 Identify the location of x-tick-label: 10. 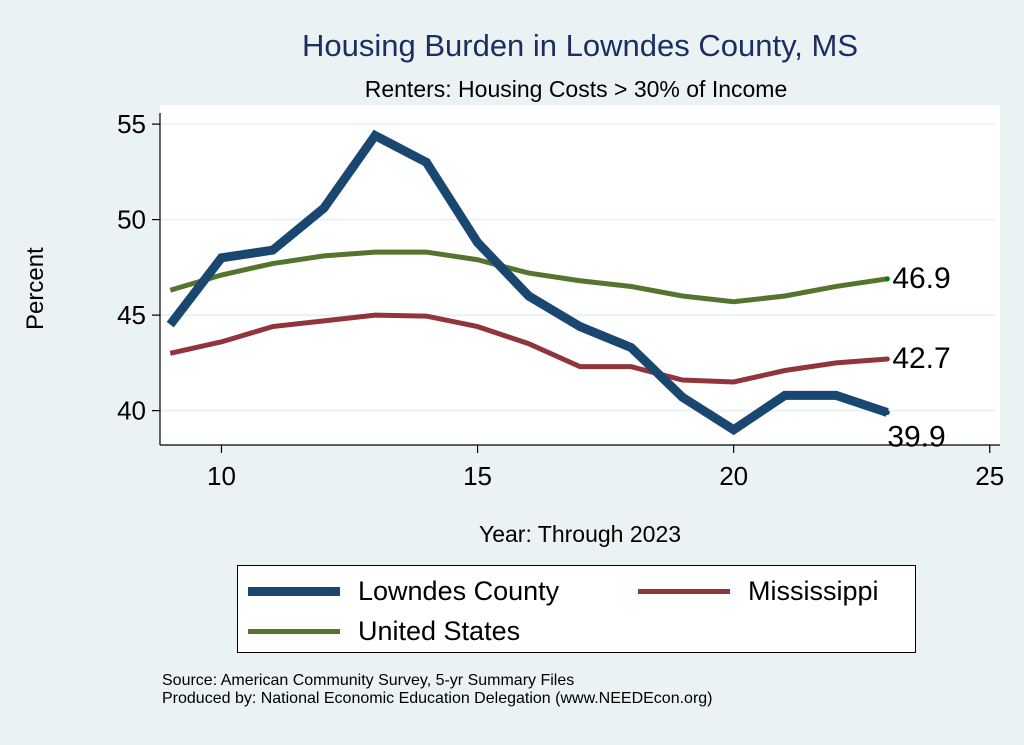
(221, 476).